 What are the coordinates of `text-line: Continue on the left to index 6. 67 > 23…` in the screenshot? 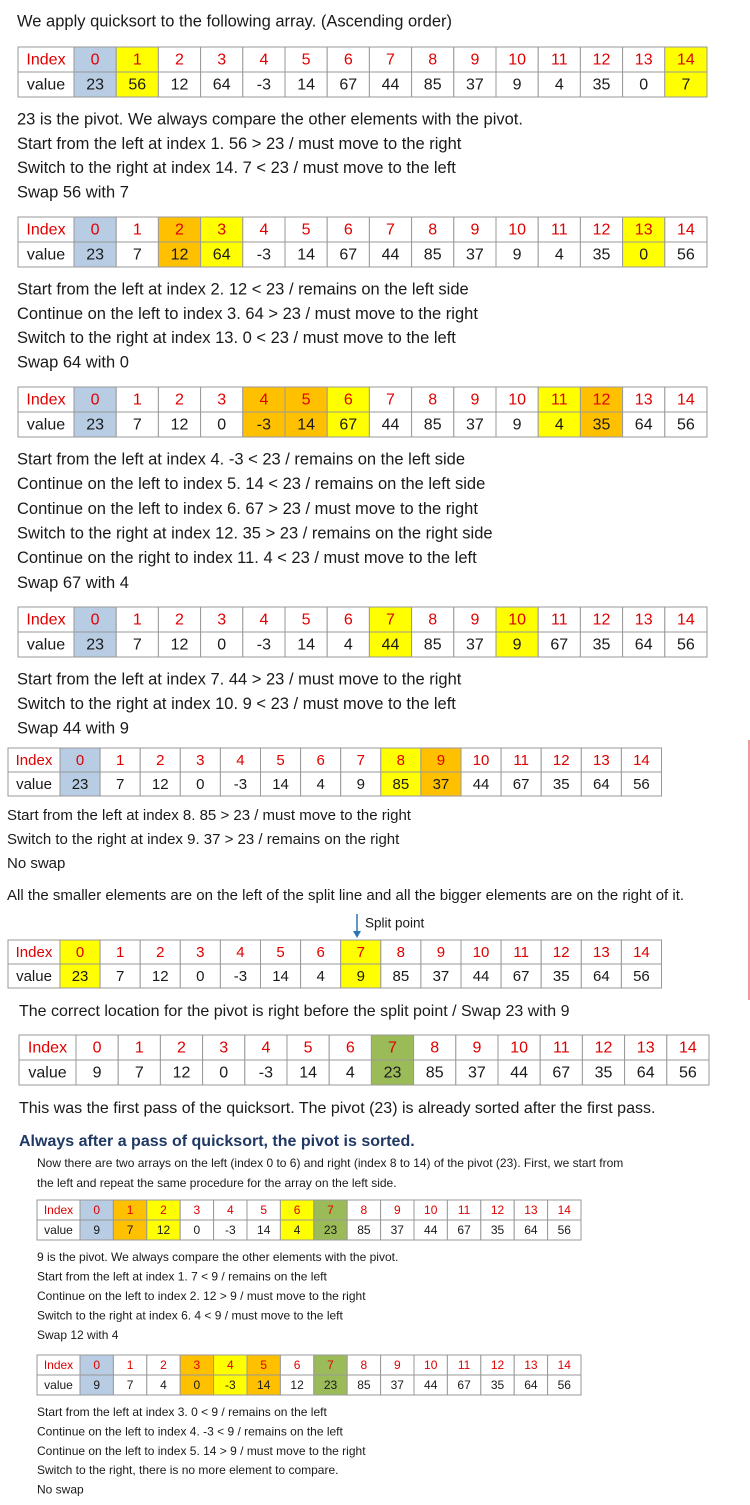 It's located at (247, 509).